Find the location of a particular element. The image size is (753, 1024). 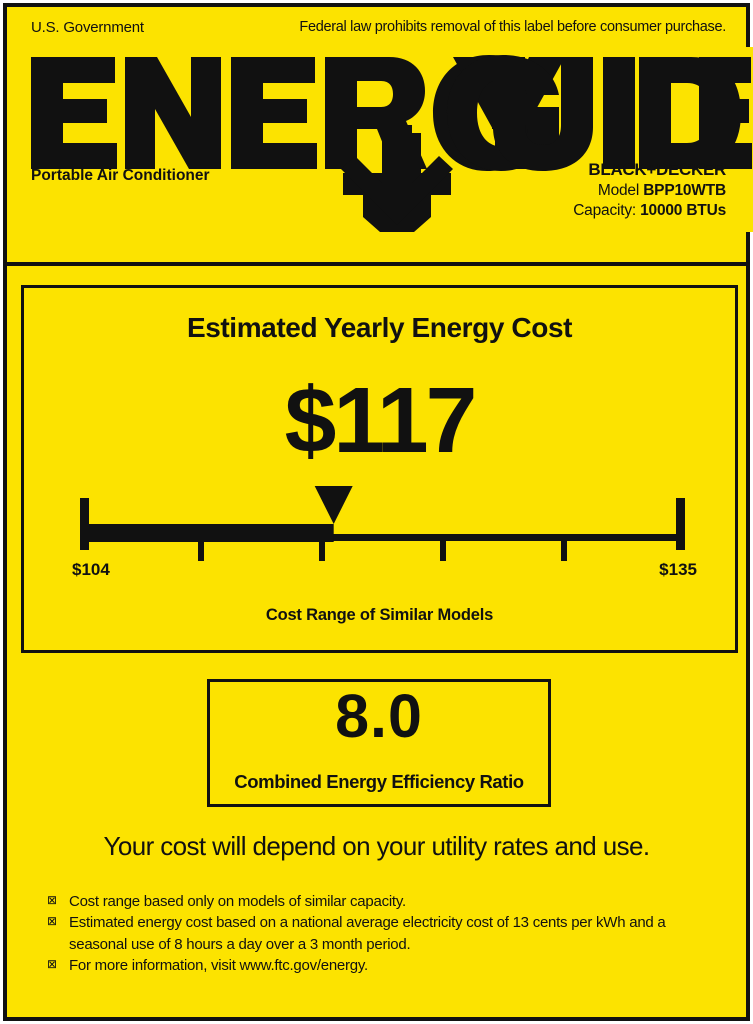

capacity-prefix: Capacity: is located at coordinates (607, 211).